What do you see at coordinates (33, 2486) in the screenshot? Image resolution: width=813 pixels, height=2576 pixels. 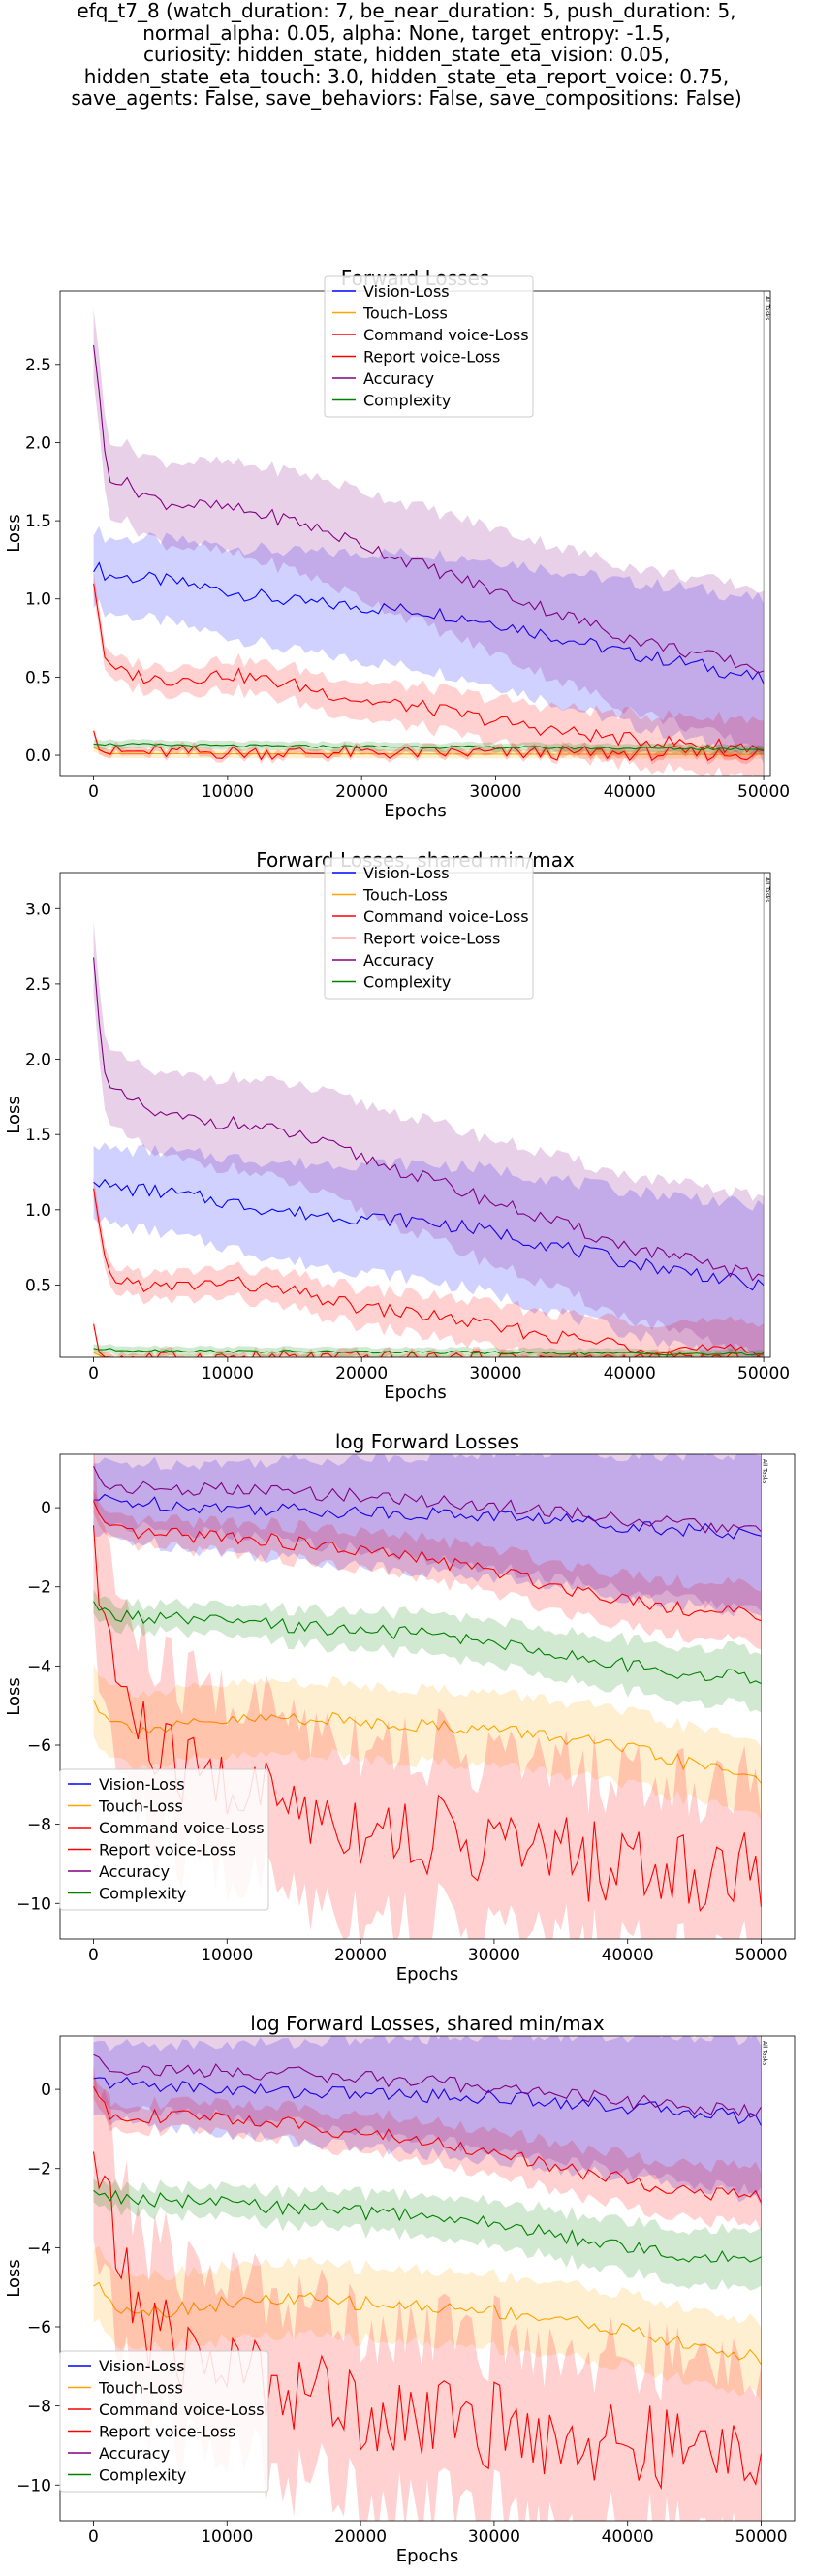 I see `y-tick-label: −10` at bounding box center [33, 2486].